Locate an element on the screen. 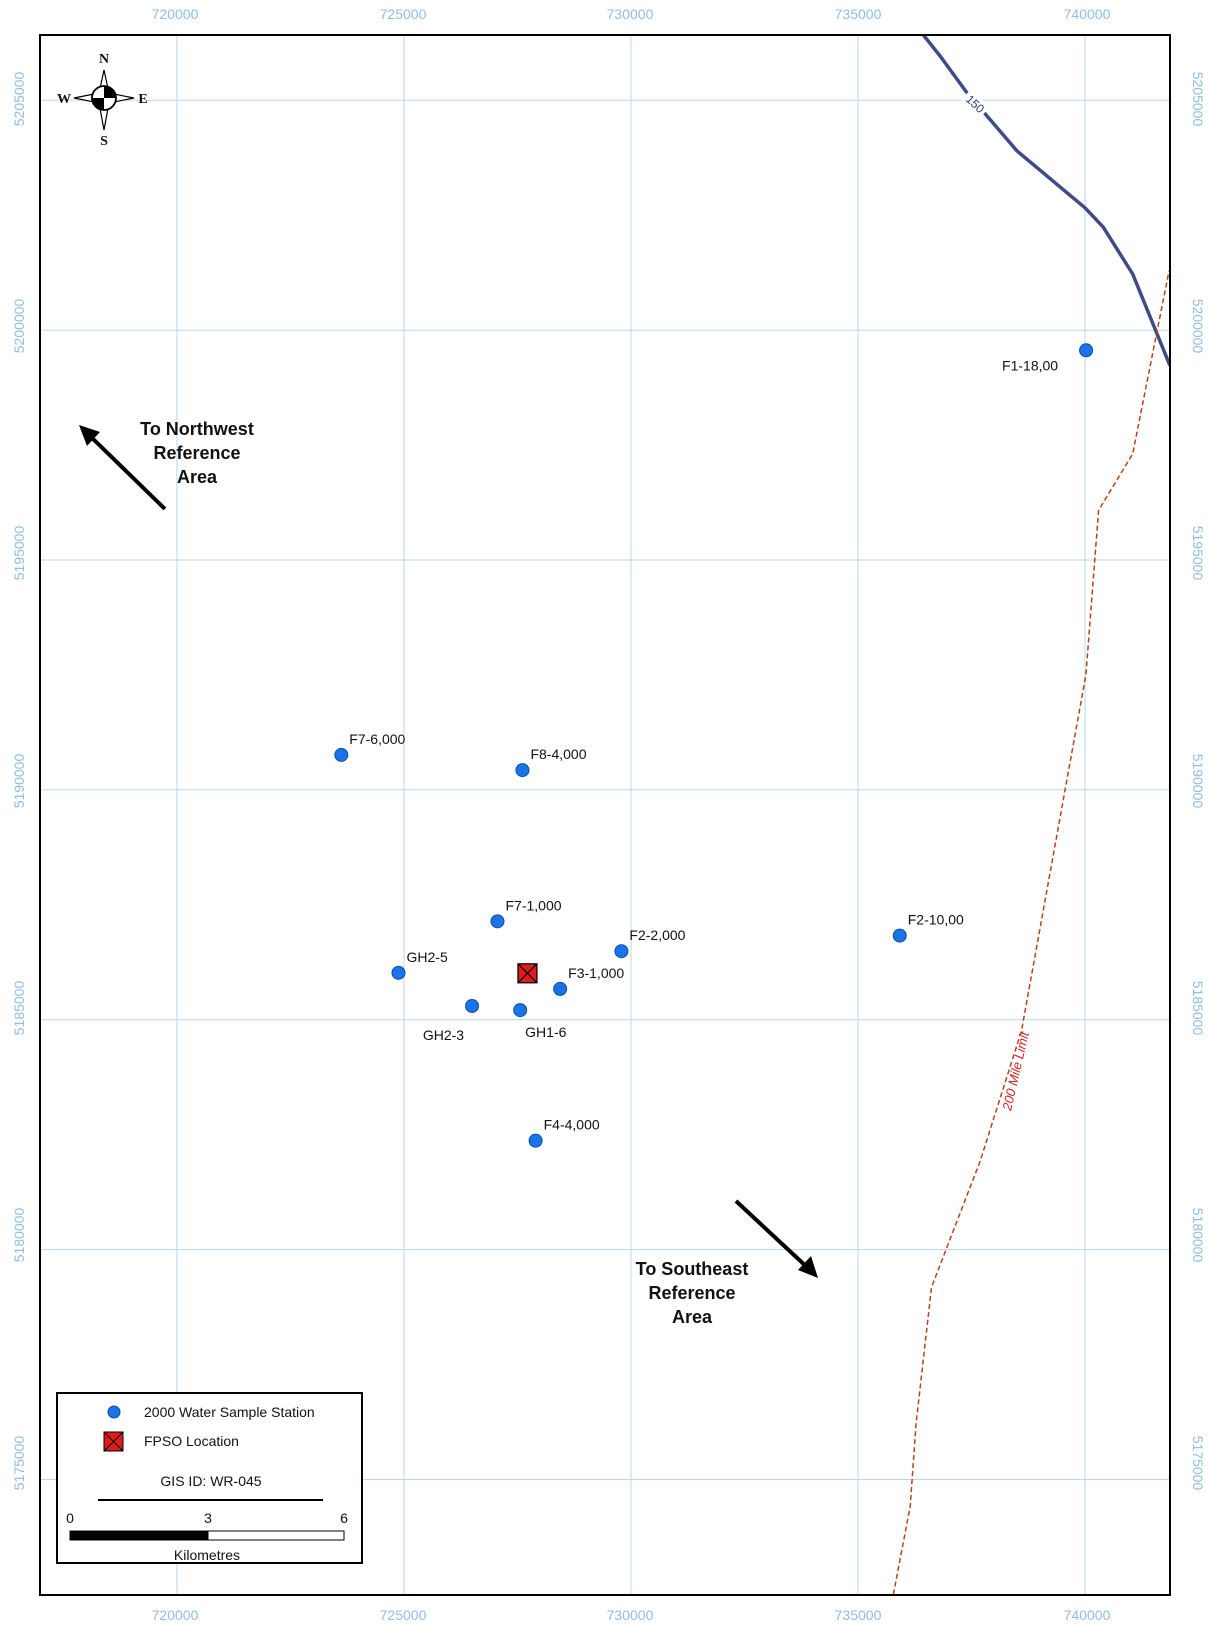 The image size is (1212, 1627). station-label: F2-2,000 is located at coordinates (657, 935).